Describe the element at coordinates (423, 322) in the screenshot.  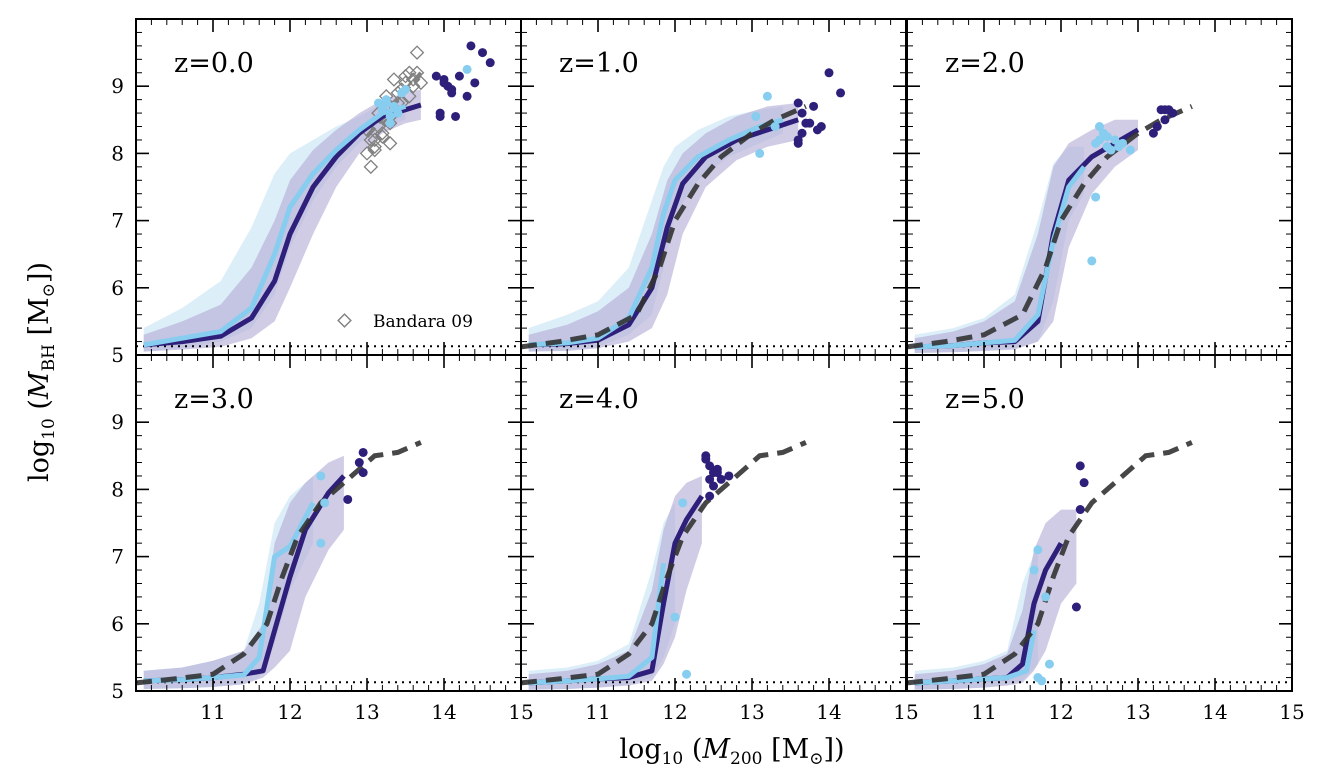
I see `legend-label: Bandara 09` at that location.